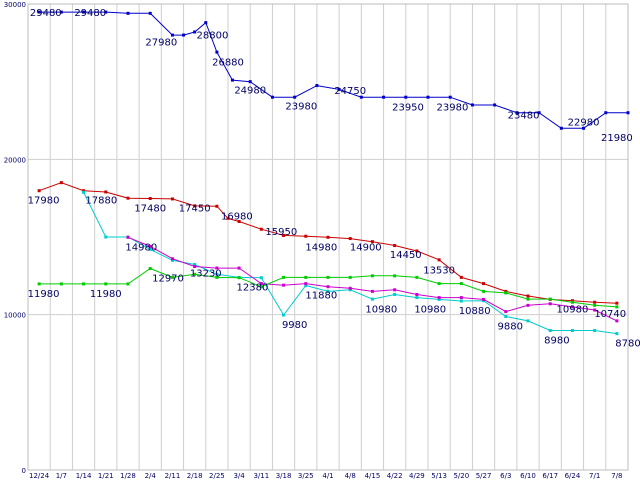 The width and height of the screenshot is (640, 485). What do you see at coordinates (350, 91) in the screenshot?
I see `data-label: 24750` at bounding box center [350, 91].